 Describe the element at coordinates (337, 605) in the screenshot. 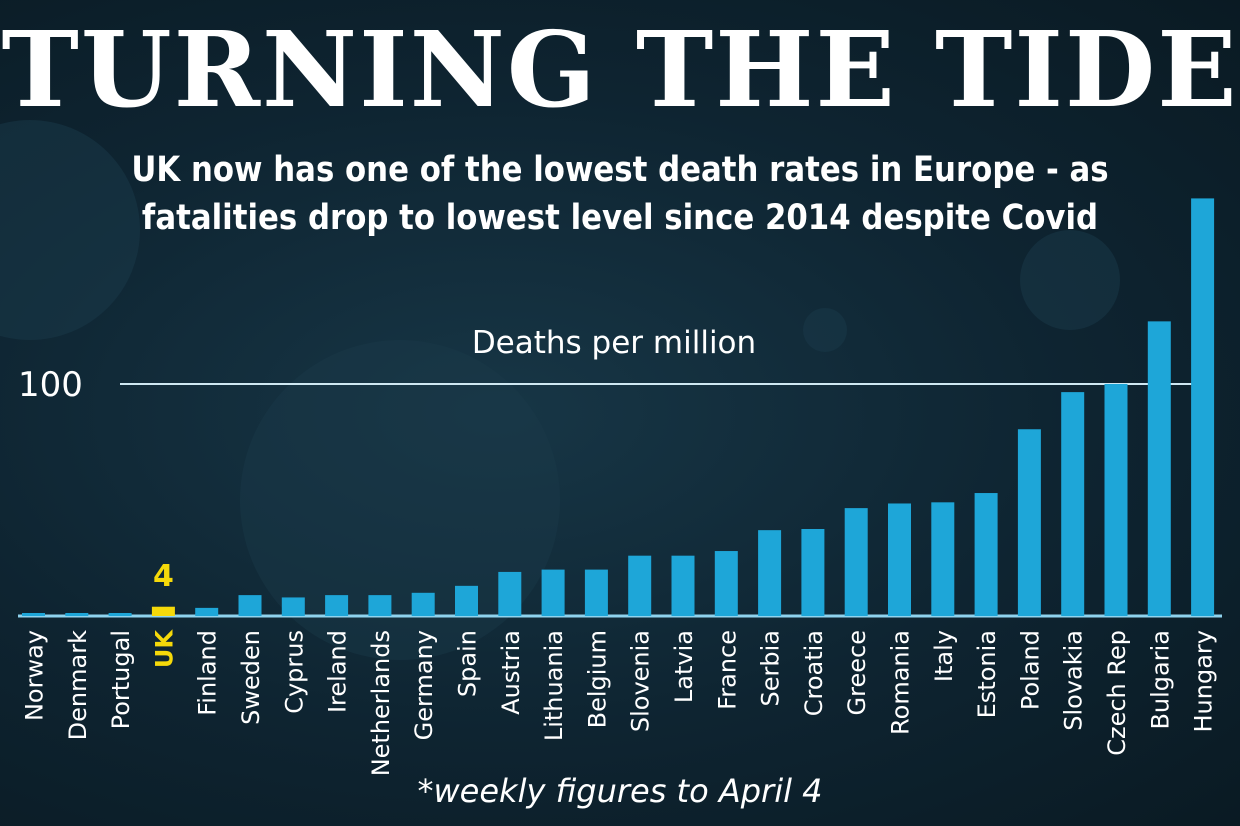

I see `bar-ireland` at that location.